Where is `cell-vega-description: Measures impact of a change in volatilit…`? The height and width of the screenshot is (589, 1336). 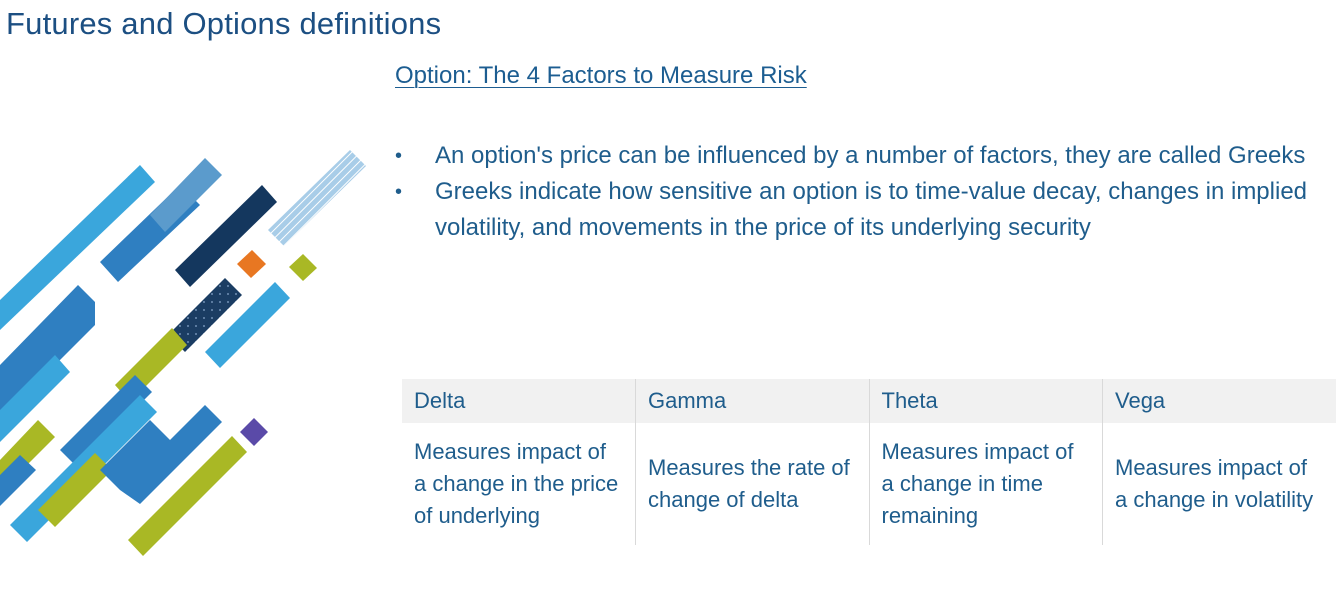 cell-vega-description: Measures impact of a change in volatilit… is located at coordinates (1219, 484).